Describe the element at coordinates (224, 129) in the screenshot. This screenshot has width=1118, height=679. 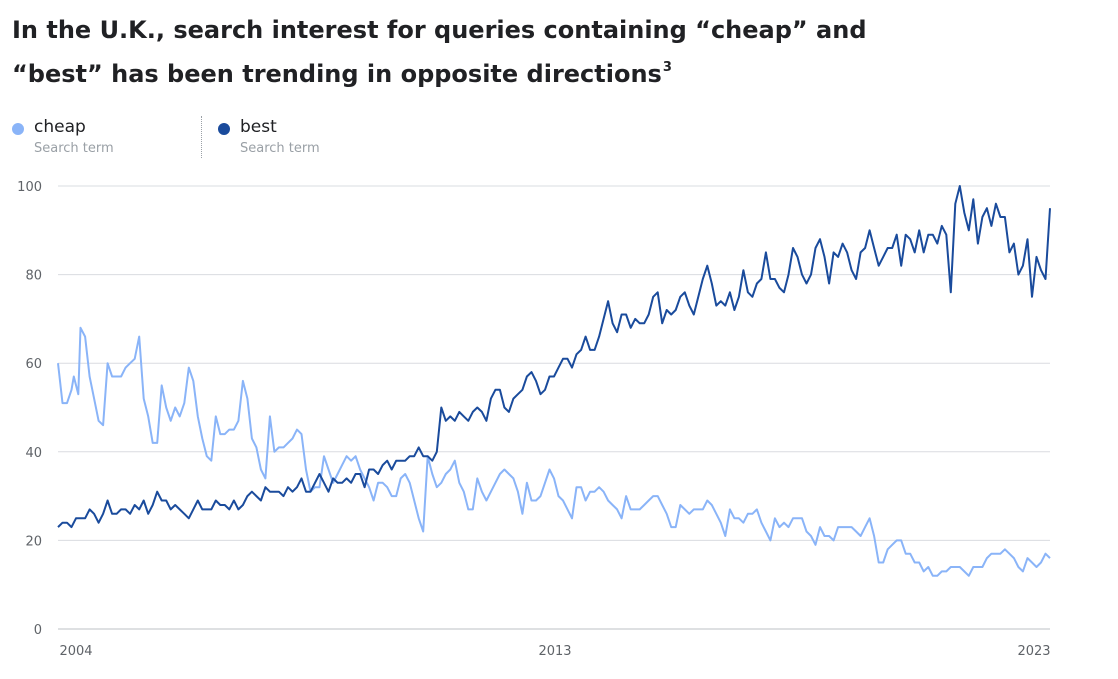
I see `legend-dot-best` at that location.